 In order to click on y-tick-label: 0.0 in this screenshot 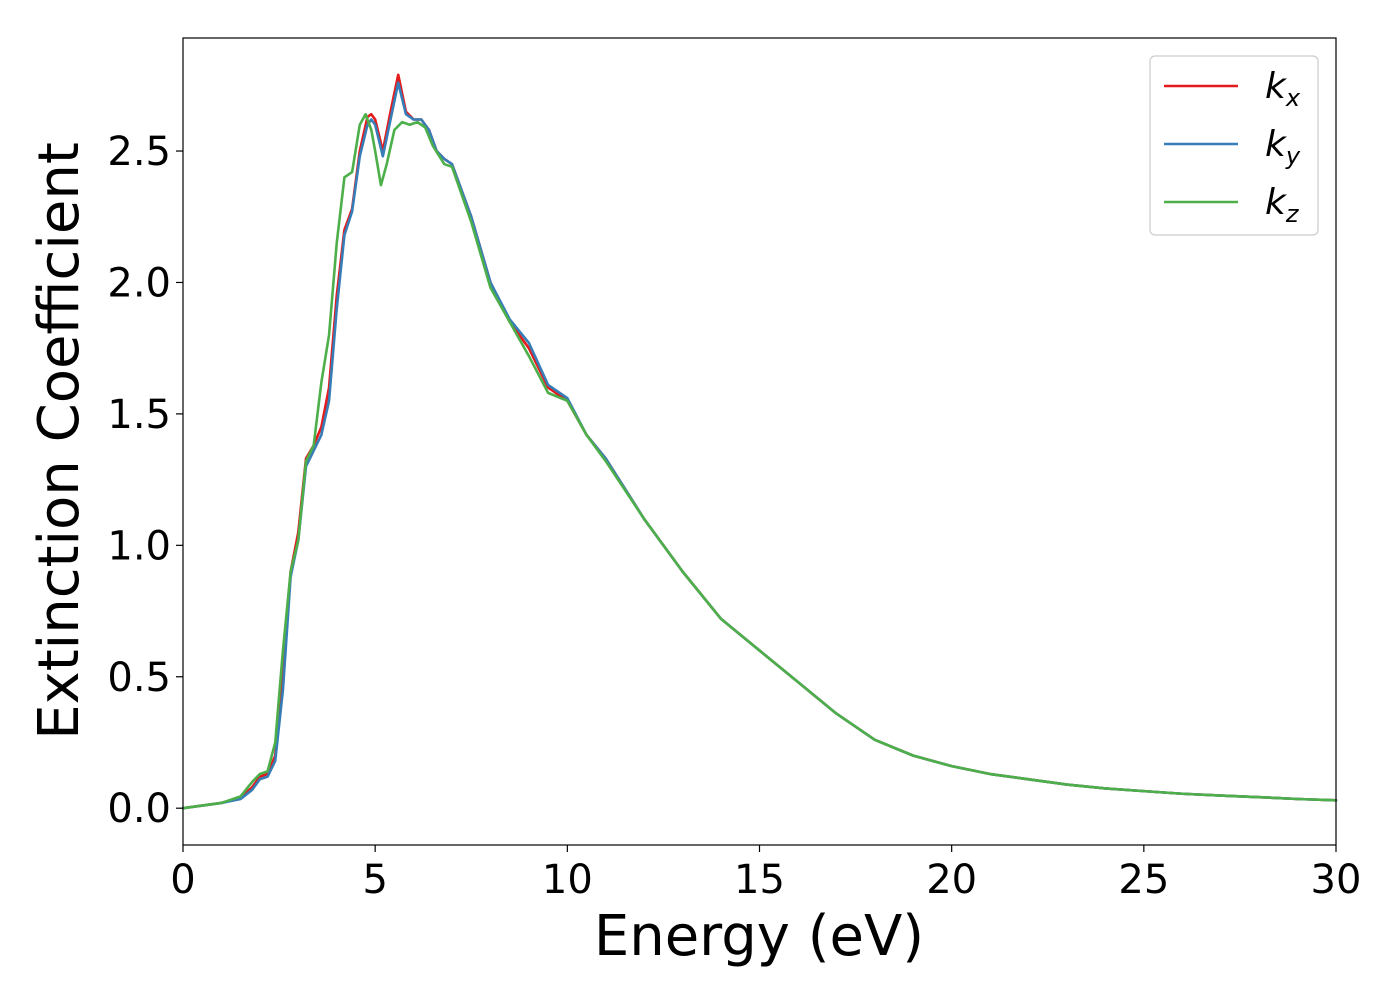, I will do `click(139, 809)`.